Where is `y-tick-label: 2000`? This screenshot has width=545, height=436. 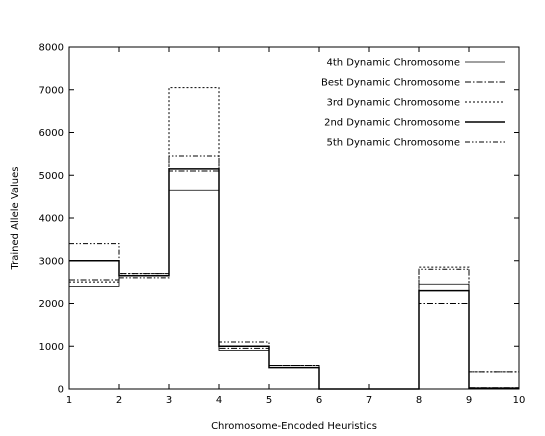
y-tick-label: 2000 is located at coordinates (51, 304).